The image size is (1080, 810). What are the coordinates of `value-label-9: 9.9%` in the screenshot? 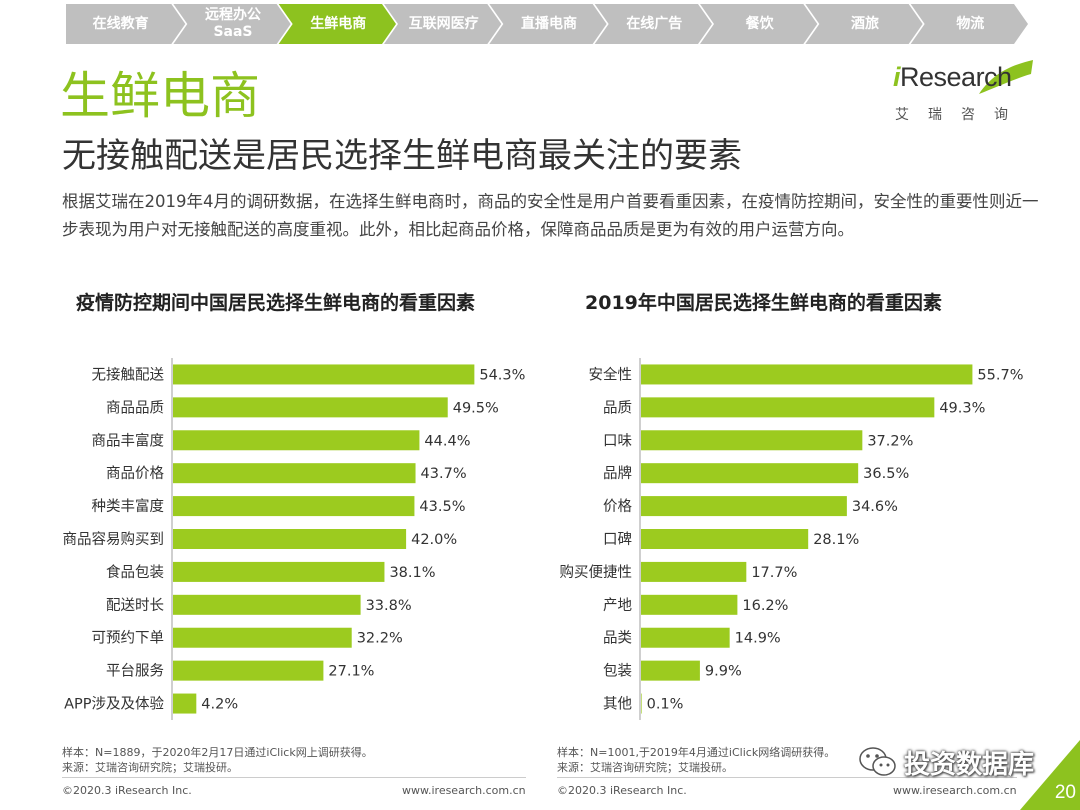 It's located at (723, 672).